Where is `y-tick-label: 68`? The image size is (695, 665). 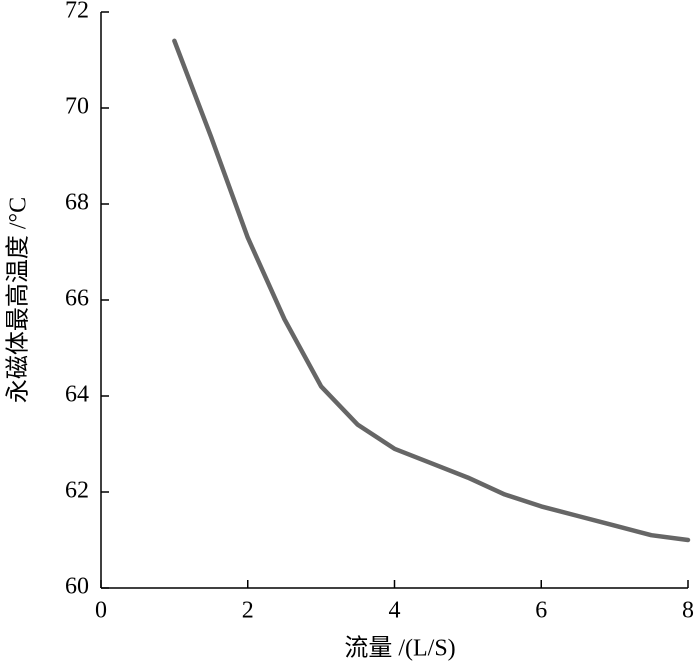
y-tick-label: 68 is located at coordinates (77, 203).